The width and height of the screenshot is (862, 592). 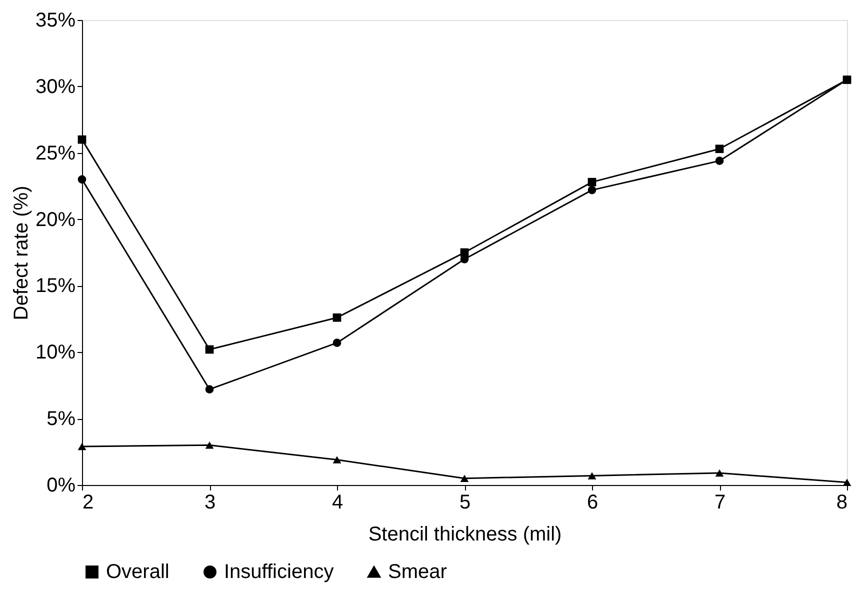 What do you see at coordinates (88, 503) in the screenshot?
I see `x-tick-label: 2` at bounding box center [88, 503].